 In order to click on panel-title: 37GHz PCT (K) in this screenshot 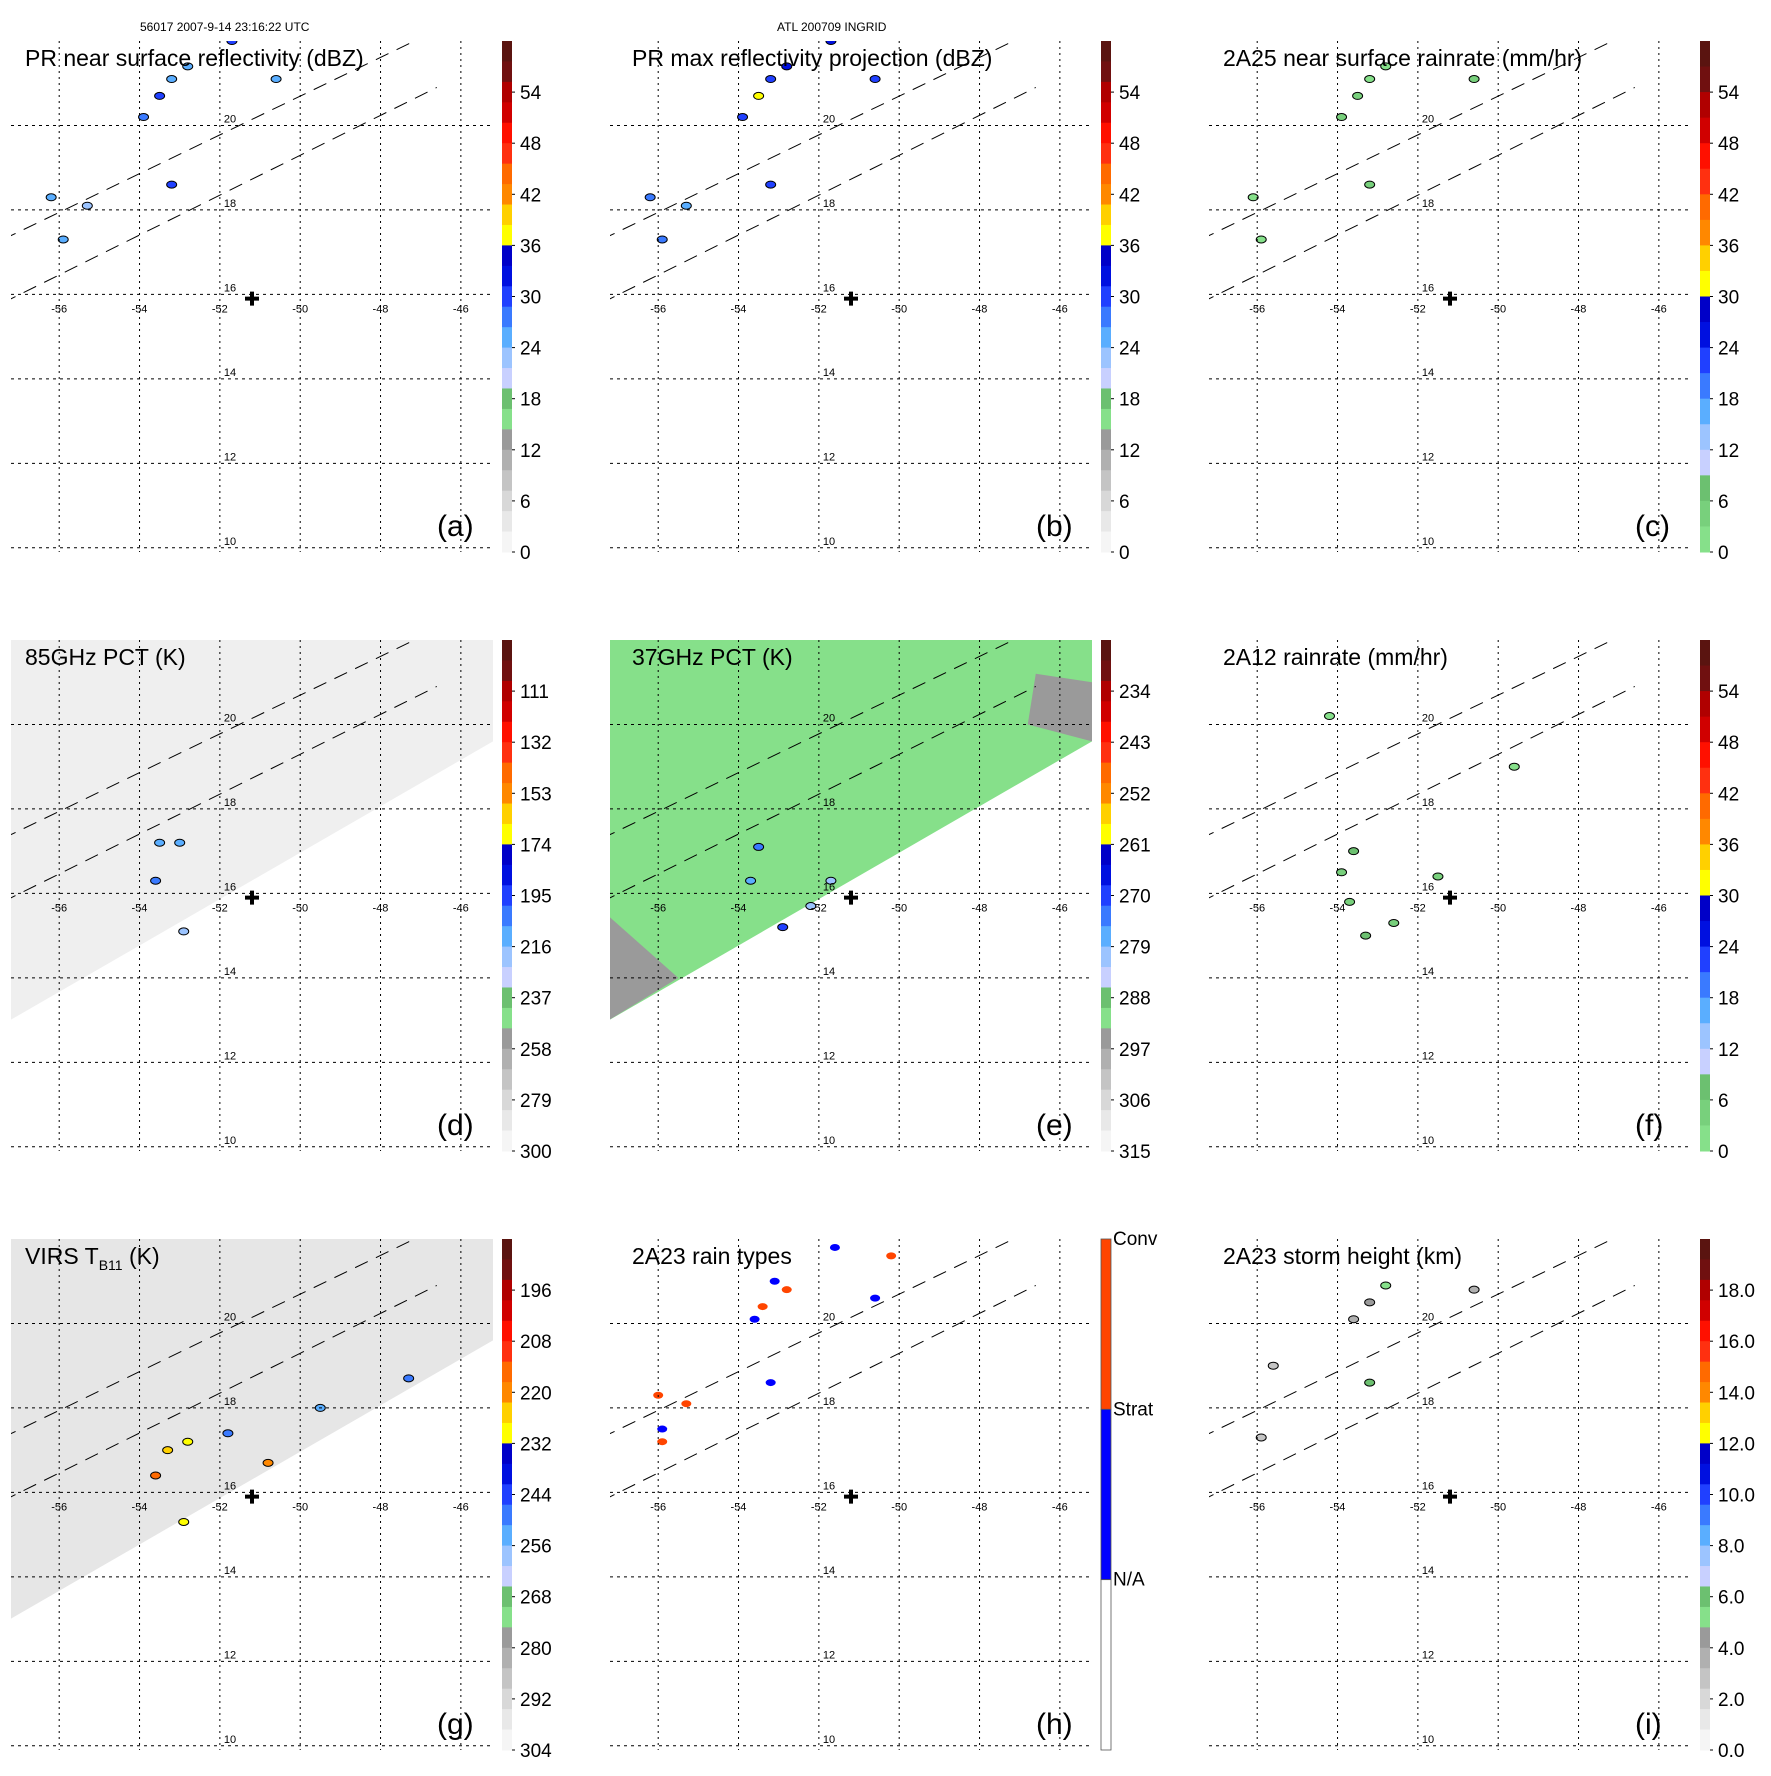, I will do `click(712, 657)`.